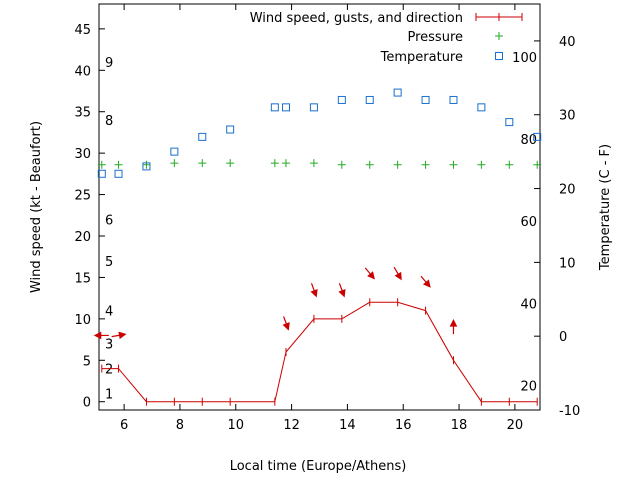 The height and width of the screenshot is (480, 640). I want to click on y2-tick-label: 30, so click(567, 116).